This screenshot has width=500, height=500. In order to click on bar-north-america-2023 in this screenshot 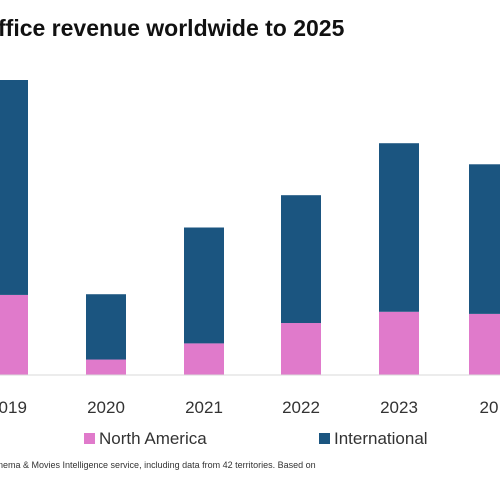, I will do `click(399, 343)`.